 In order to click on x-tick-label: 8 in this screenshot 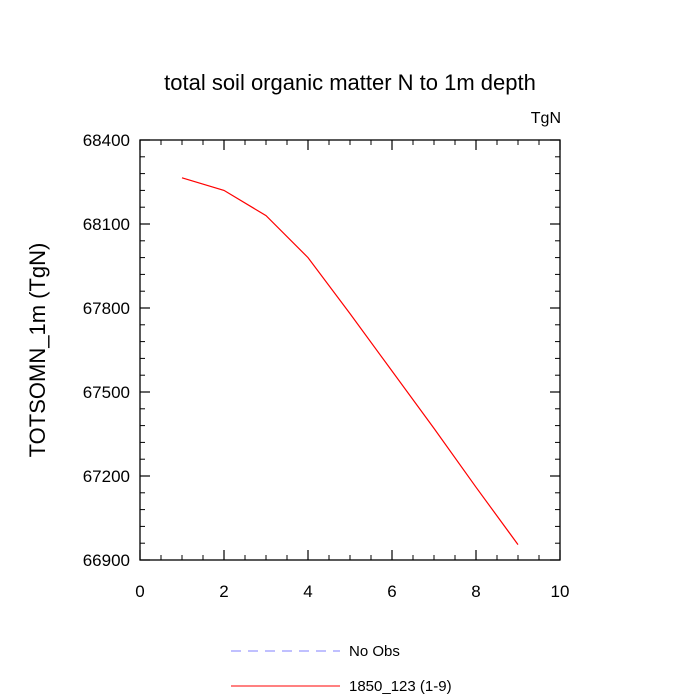, I will do `click(475, 591)`.